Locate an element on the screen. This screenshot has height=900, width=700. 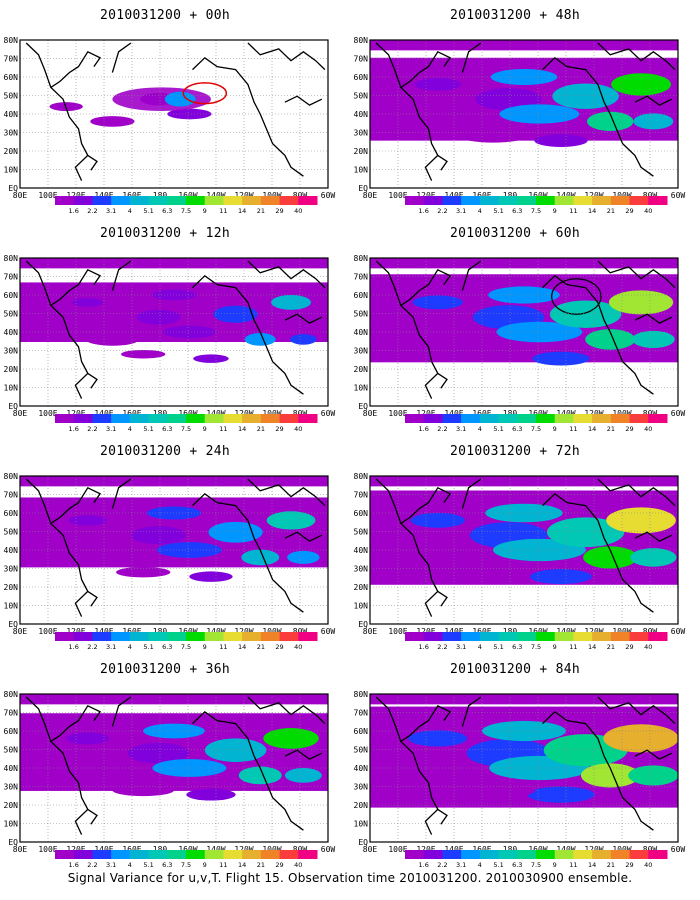
lat-tick-label: EQ is located at coordinates (363, 624).